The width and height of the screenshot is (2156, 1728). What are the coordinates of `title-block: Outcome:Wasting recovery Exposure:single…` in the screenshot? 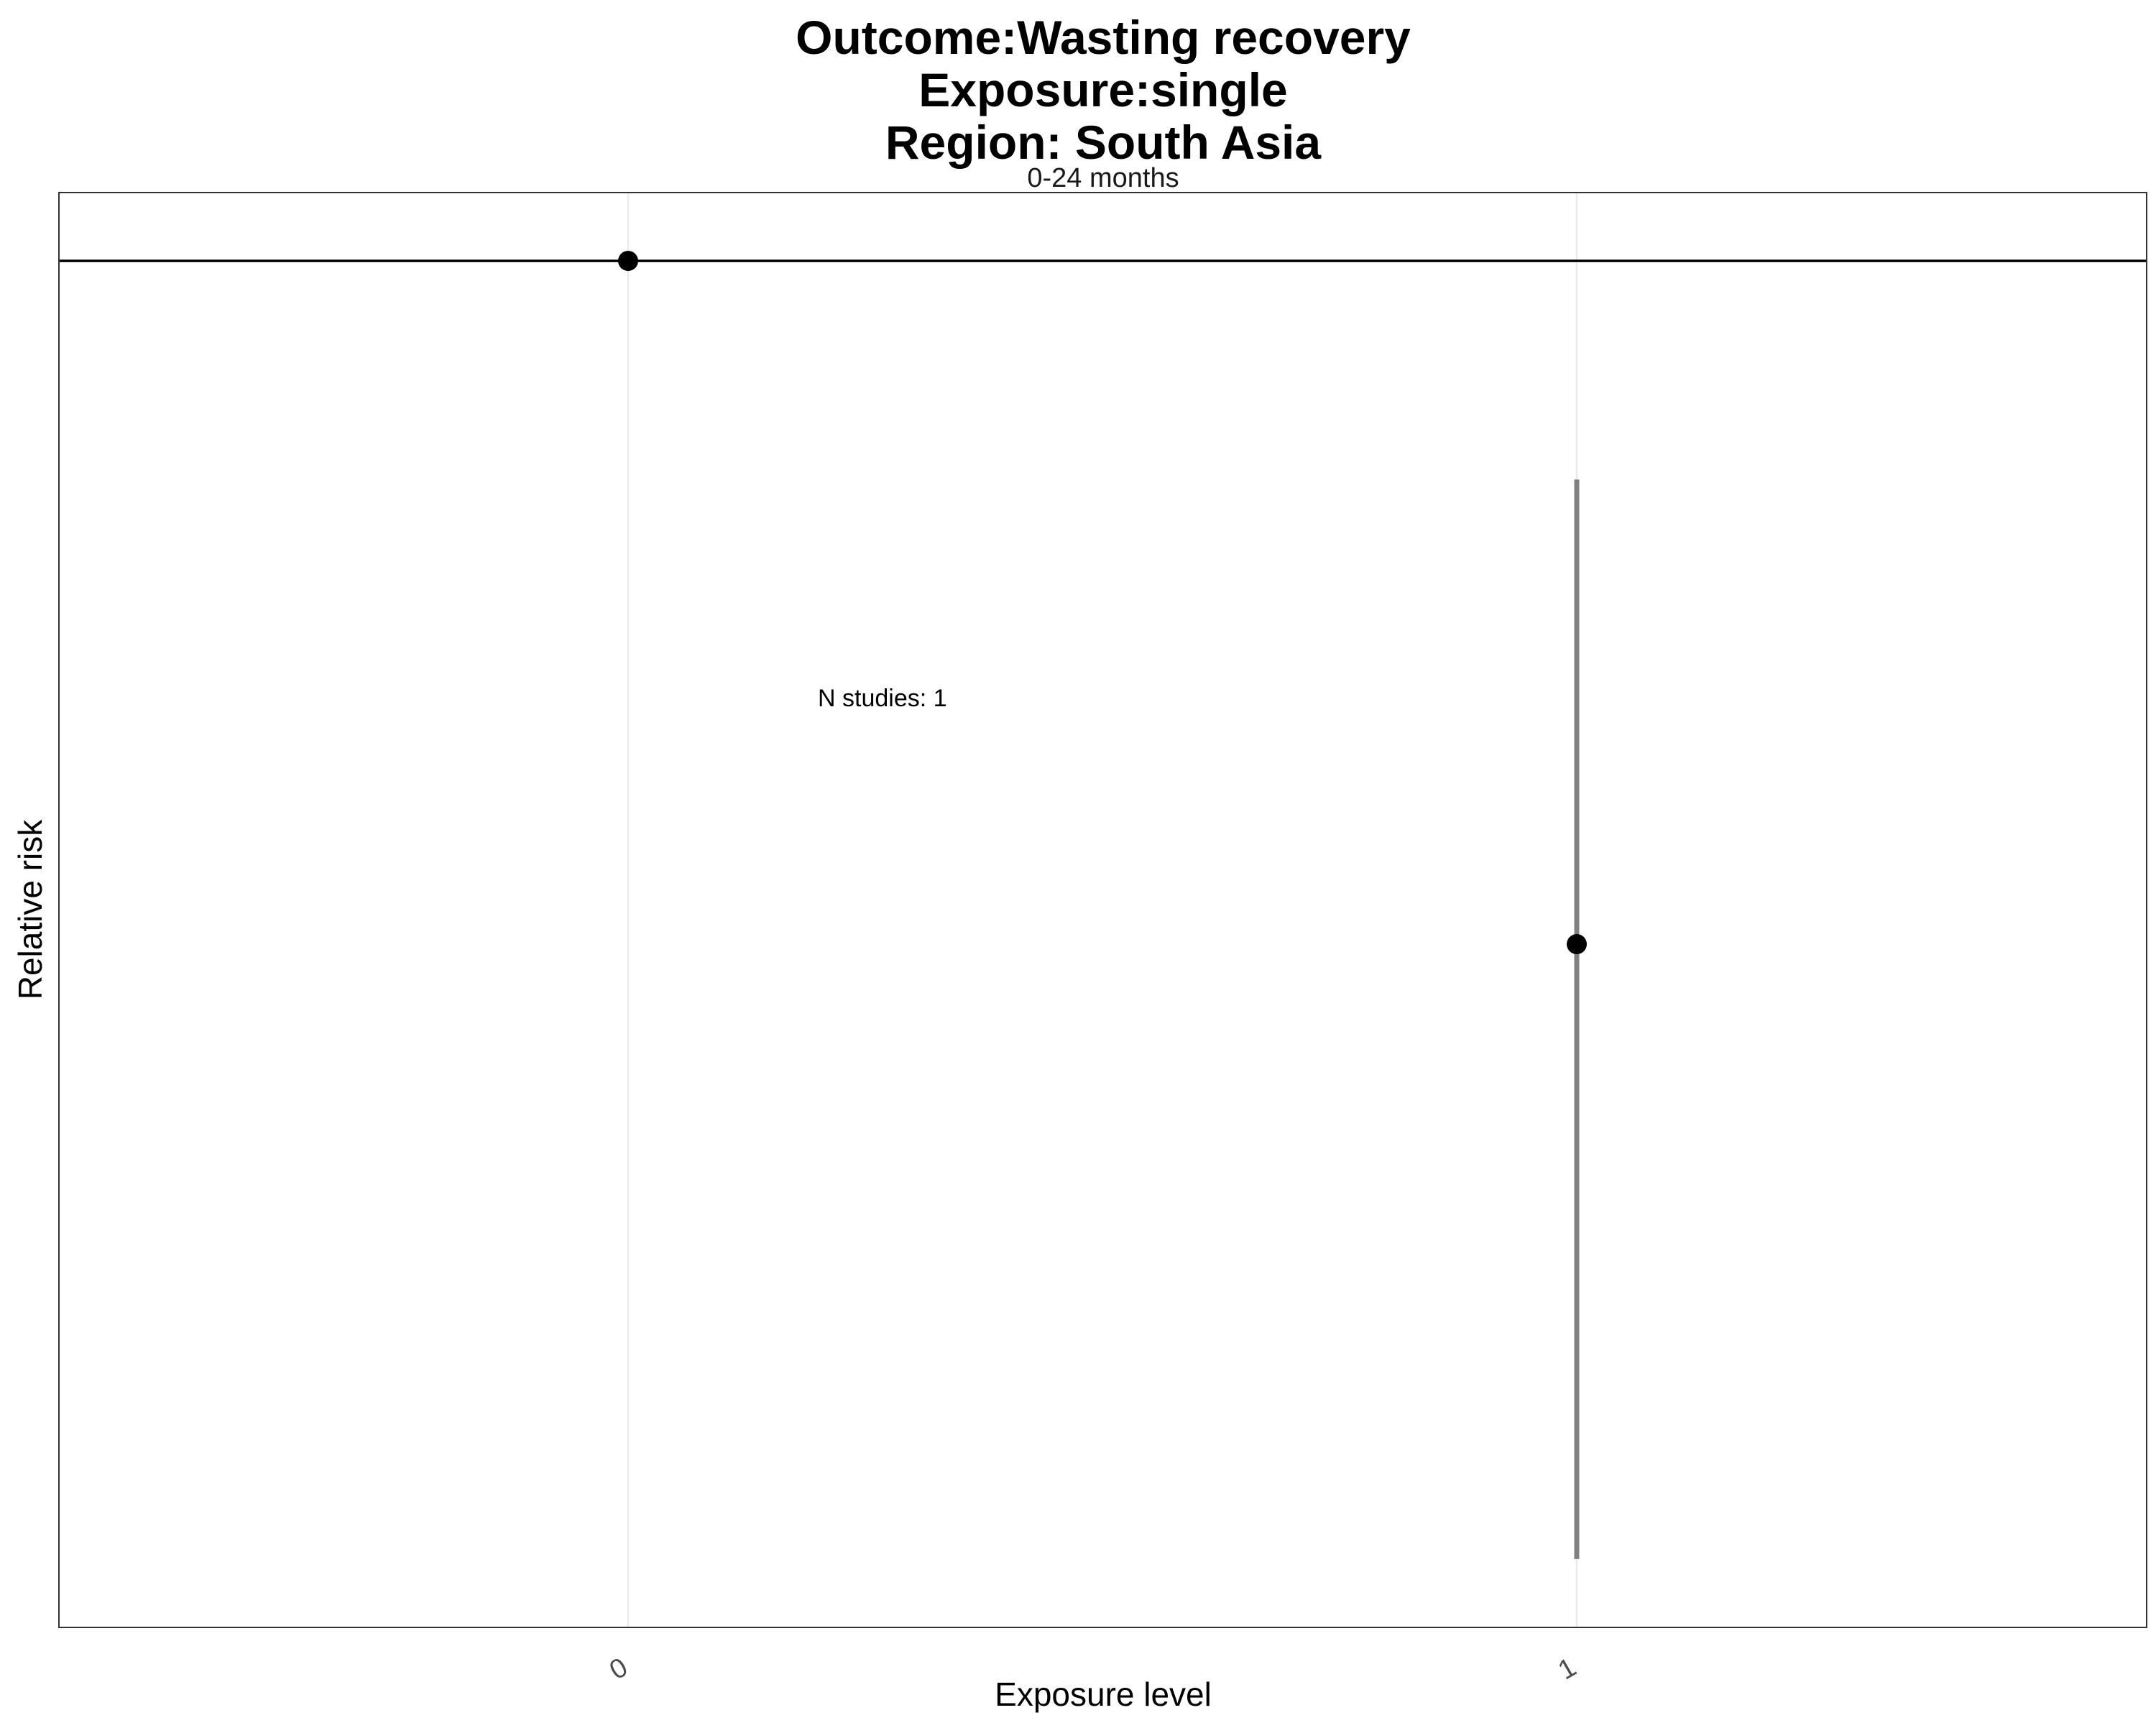 It's located at (1103, 90).